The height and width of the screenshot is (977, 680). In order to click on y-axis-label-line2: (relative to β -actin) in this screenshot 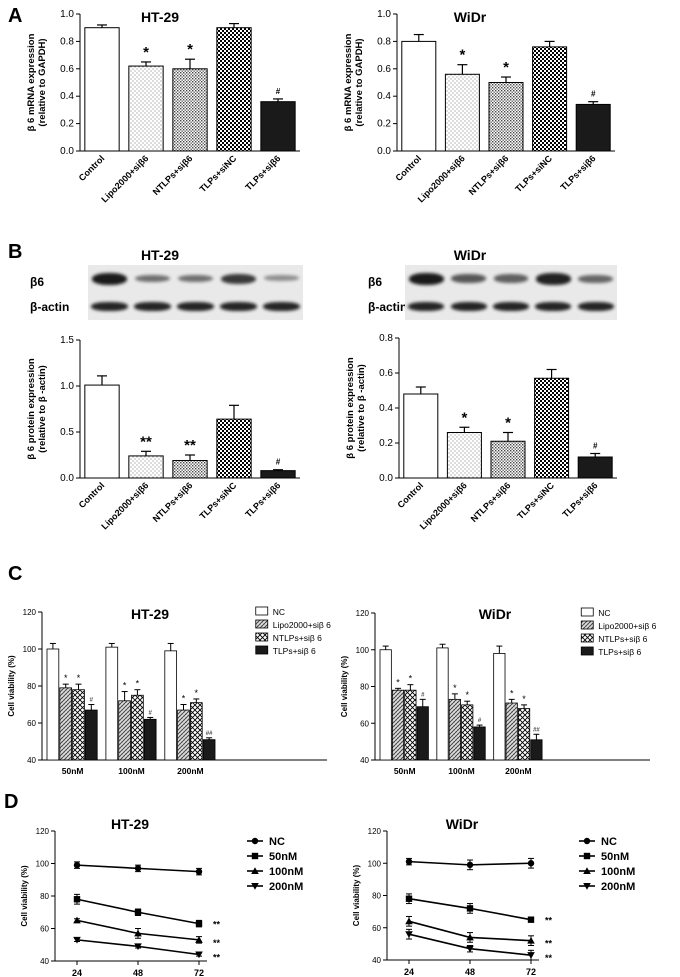, I will do `click(361, 408)`.